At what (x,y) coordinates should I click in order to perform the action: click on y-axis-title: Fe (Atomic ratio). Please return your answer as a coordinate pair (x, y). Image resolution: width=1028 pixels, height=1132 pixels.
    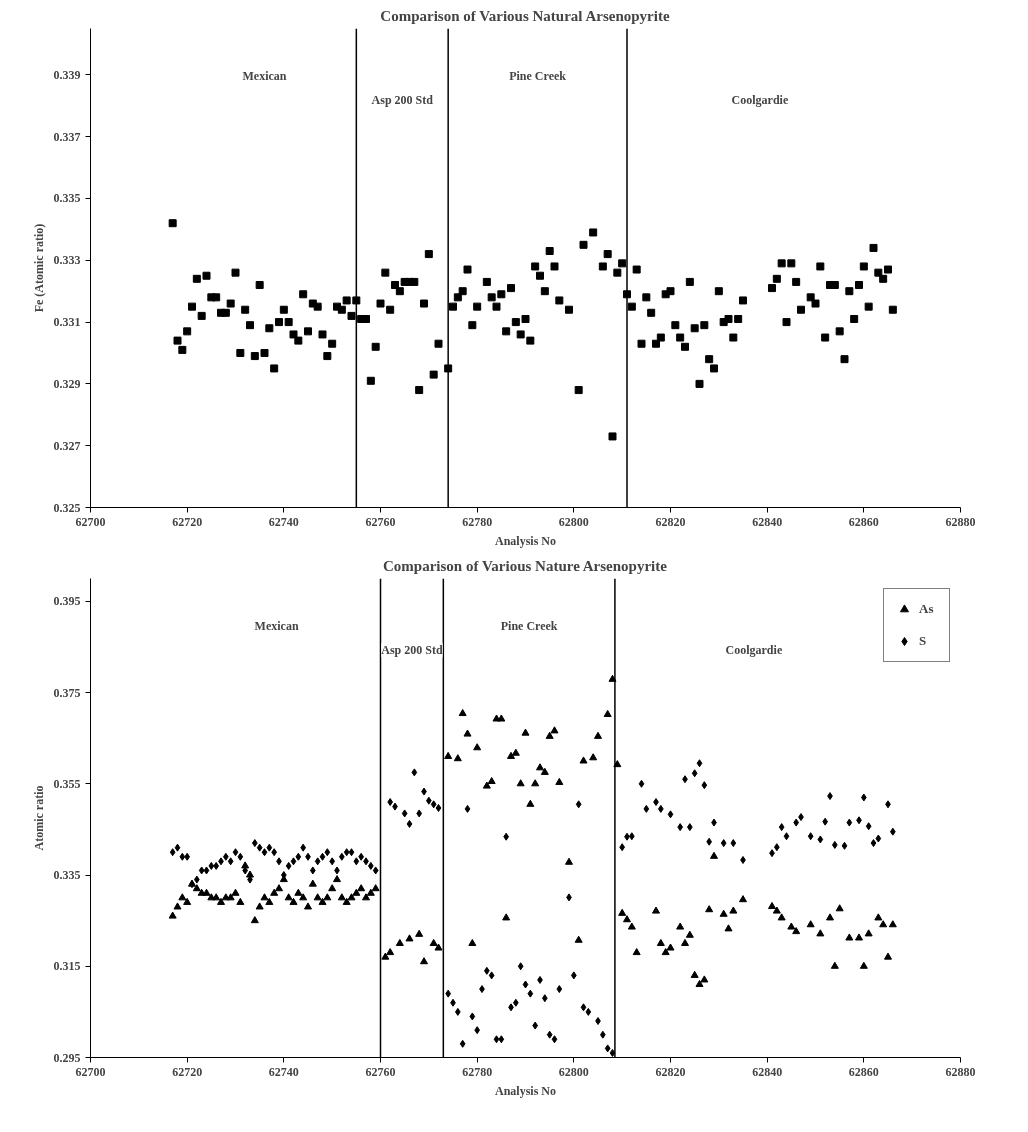
    Looking at the image, I should click on (38, 268).